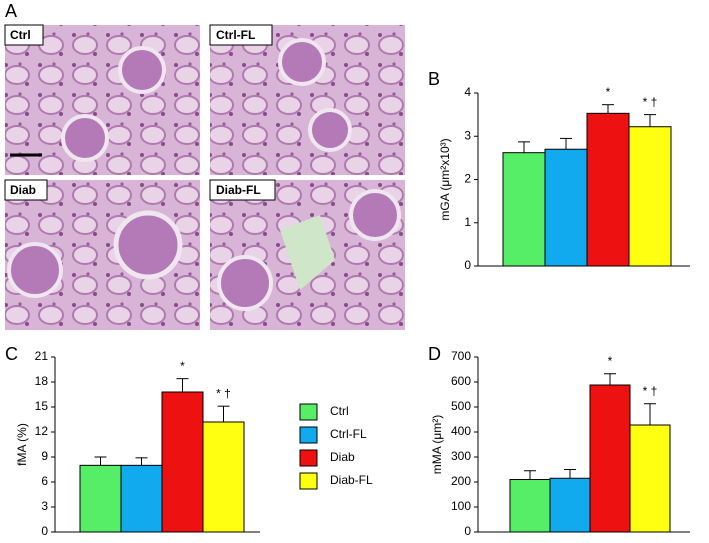  Describe the element at coordinates (467, 222) in the screenshot. I see `y-tick-label: 1` at that location.